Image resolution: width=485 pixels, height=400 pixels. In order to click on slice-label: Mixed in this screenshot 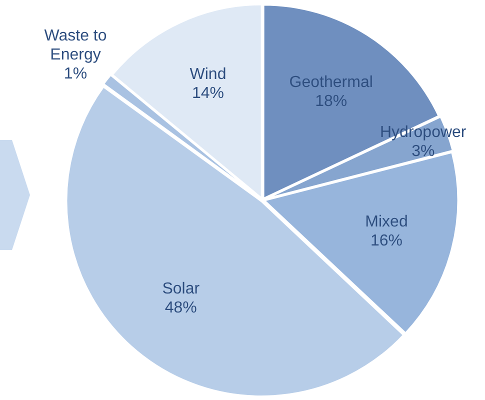, I will do `click(386, 222)`.